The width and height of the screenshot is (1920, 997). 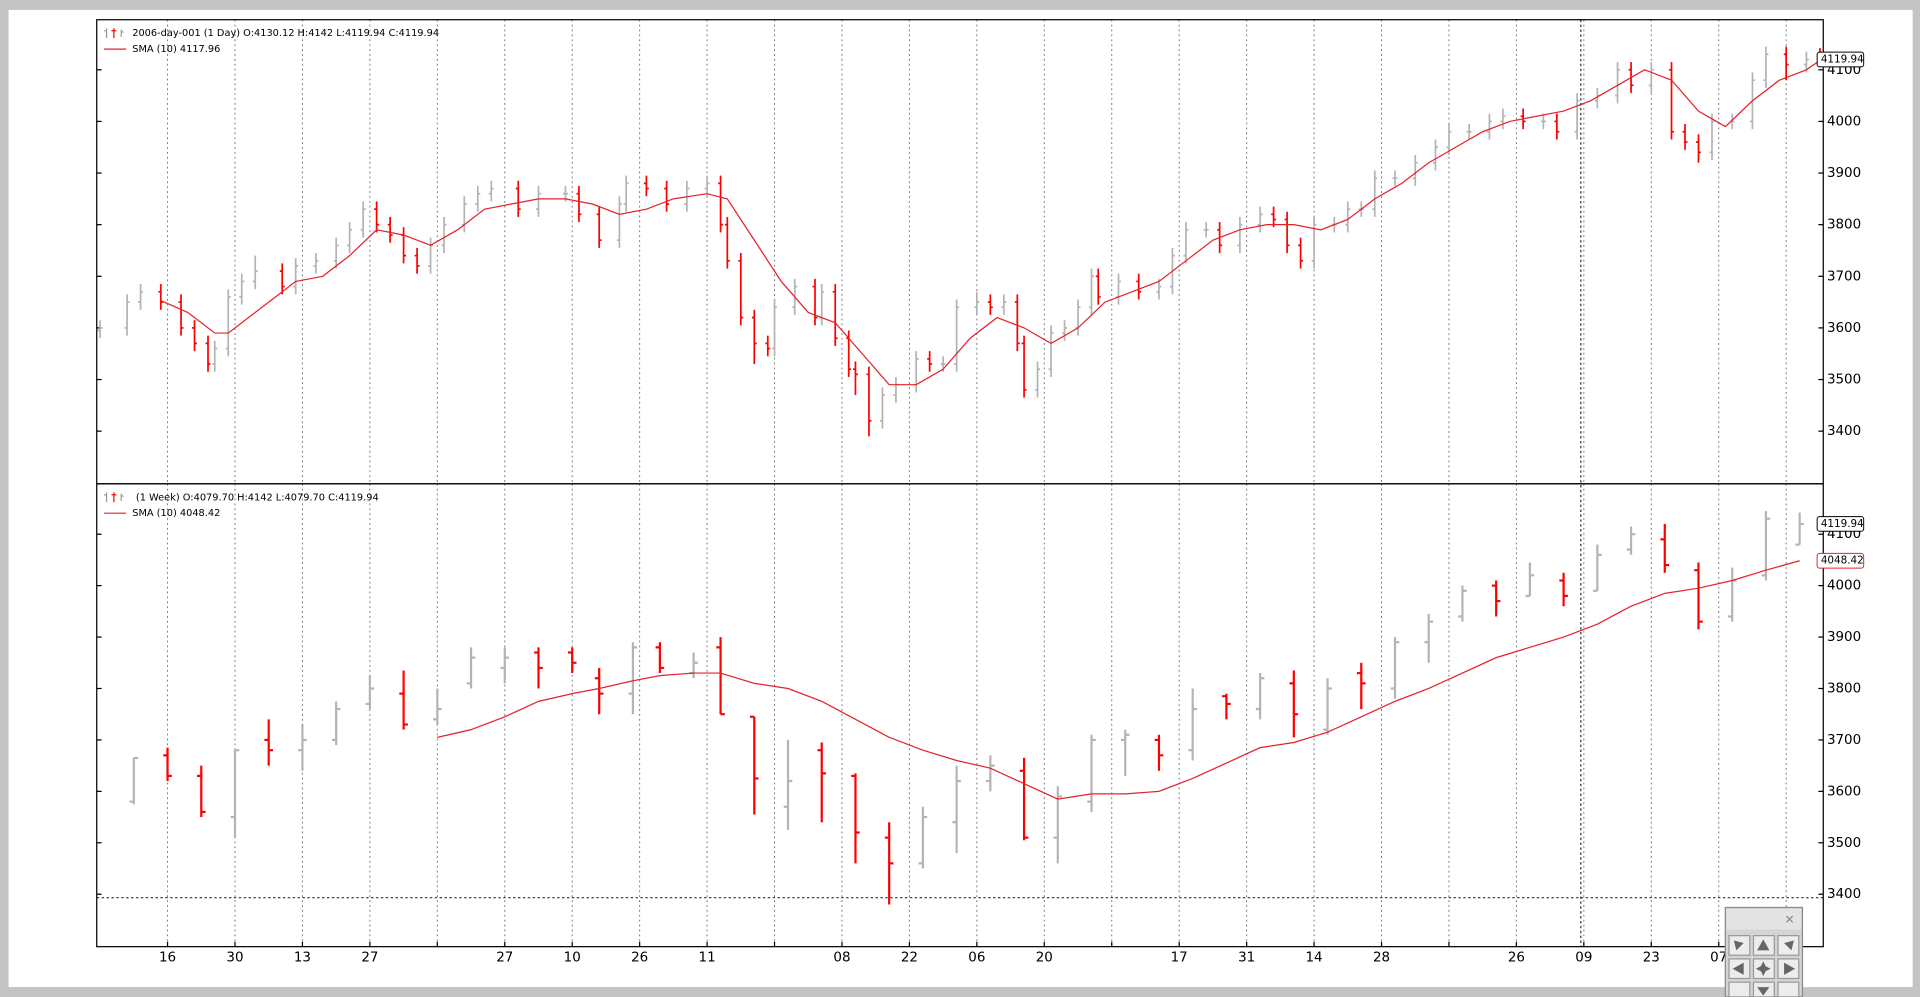 What do you see at coordinates (1788, 989) in the screenshot?
I see `pan-down-right-button` at bounding box center [1788, 989].